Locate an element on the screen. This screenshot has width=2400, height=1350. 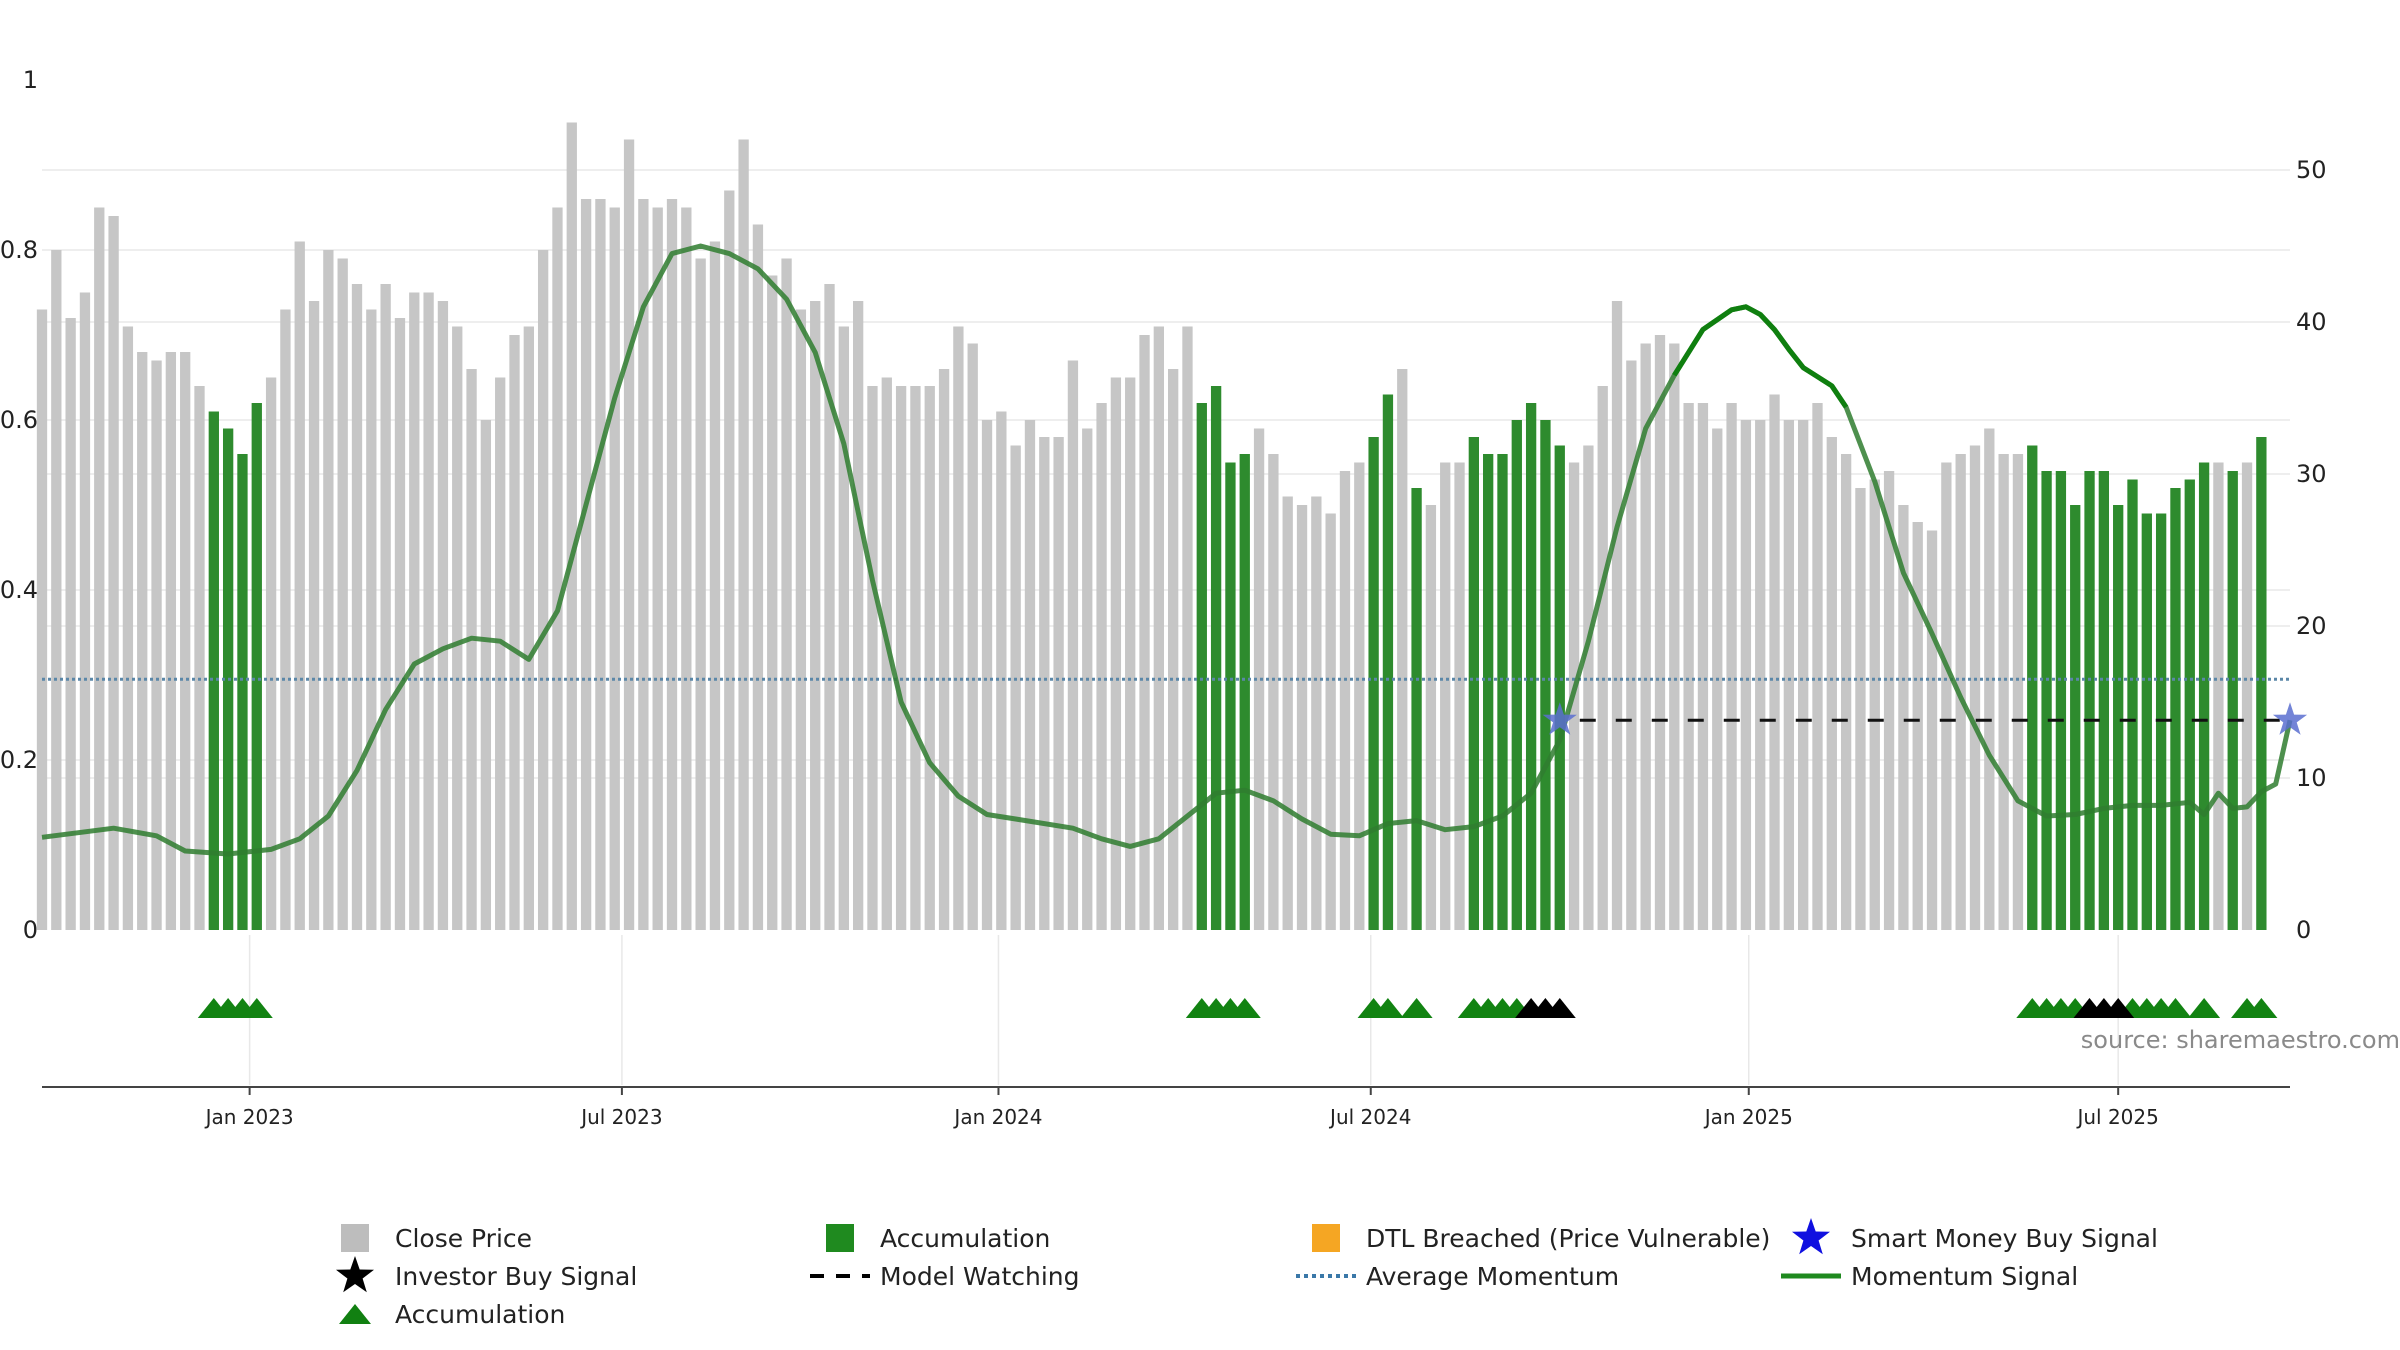
momentum-signal-highlight is located at coordinates (1760, 356).